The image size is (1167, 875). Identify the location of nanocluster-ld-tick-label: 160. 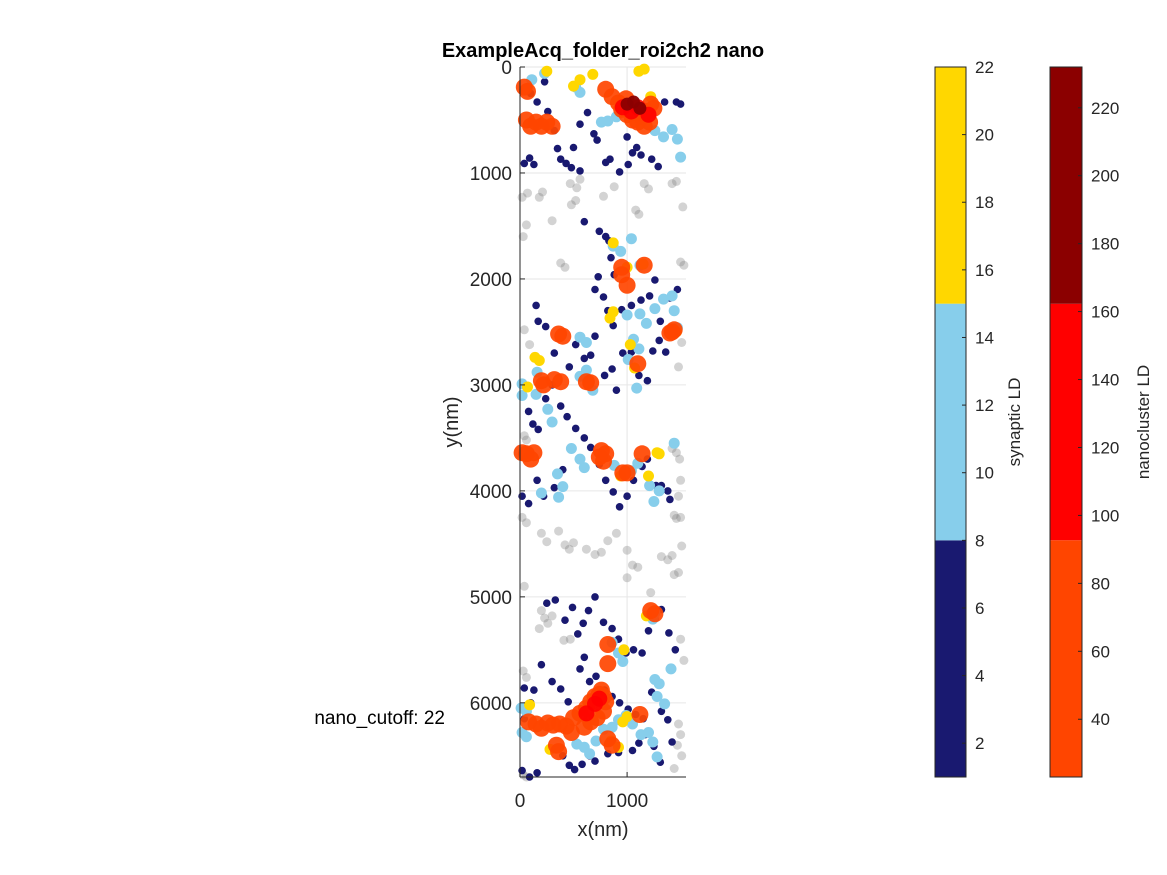
(1105, 312).